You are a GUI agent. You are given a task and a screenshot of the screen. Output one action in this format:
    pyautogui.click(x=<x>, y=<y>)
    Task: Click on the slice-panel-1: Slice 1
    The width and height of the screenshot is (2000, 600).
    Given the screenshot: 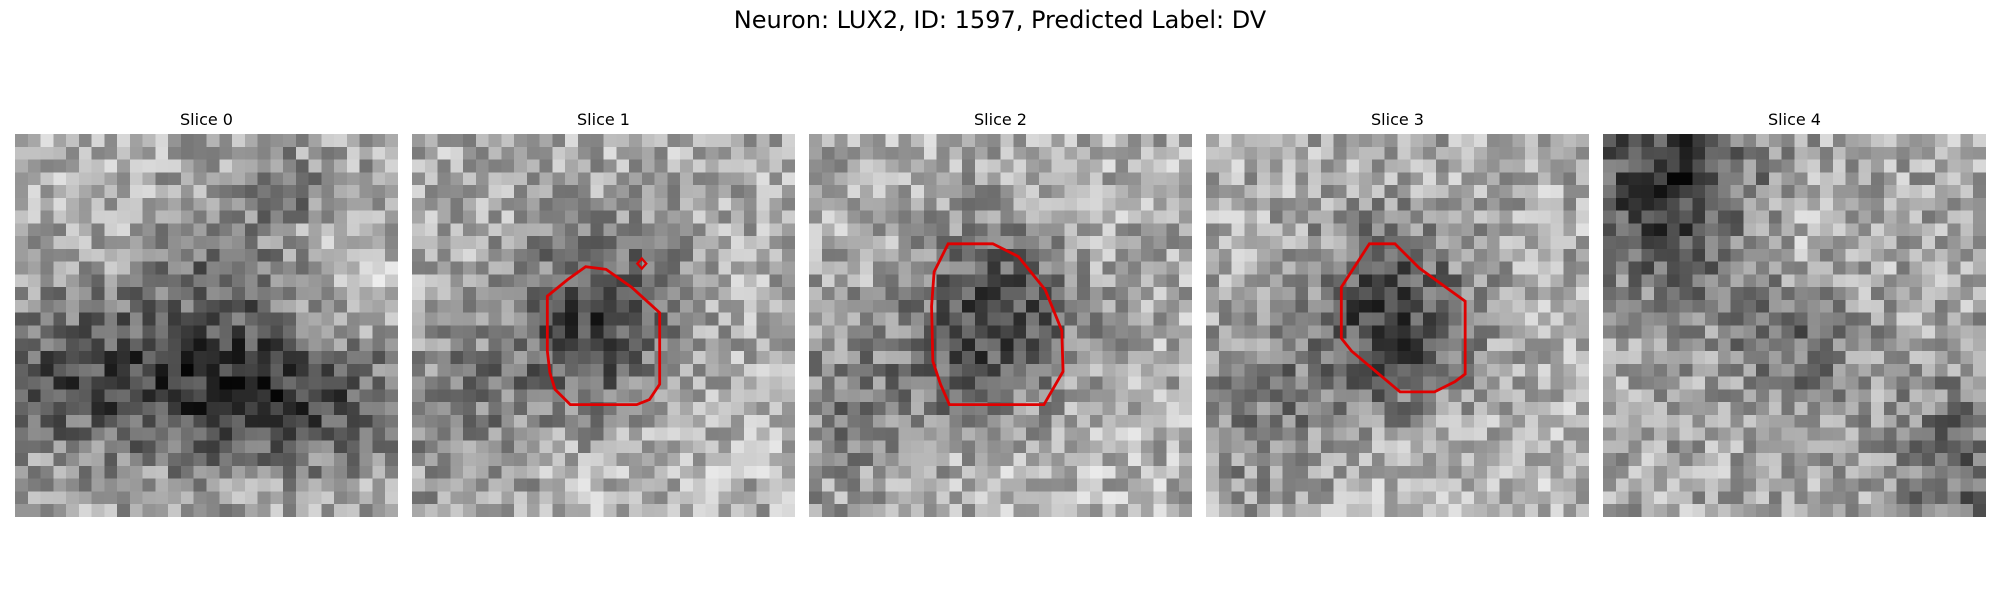 What is the action you would take?
    pyautogui.click(x=603, y=312)
    